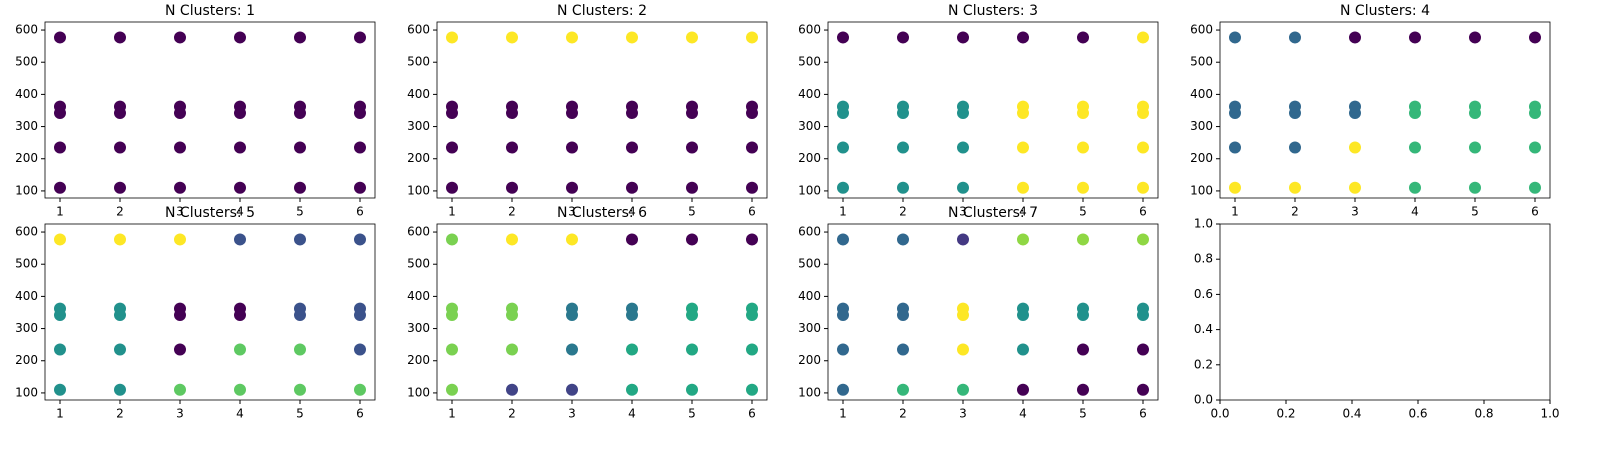 The image size is (1617, 449). I want to click on y-tick-label: 0.6, so click(1203, 294).